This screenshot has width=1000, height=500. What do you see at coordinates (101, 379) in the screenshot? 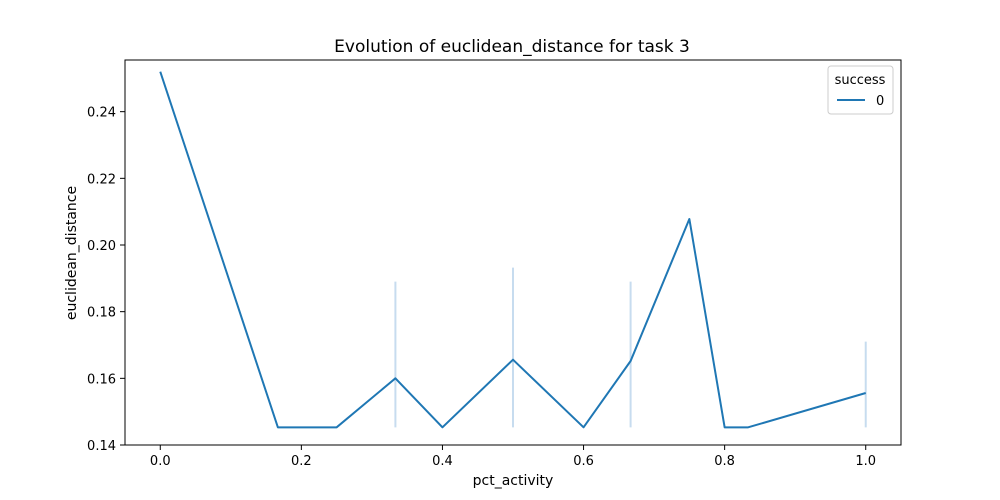
I see `y-tick-label: 0.16` at bounding box center [101, 379].